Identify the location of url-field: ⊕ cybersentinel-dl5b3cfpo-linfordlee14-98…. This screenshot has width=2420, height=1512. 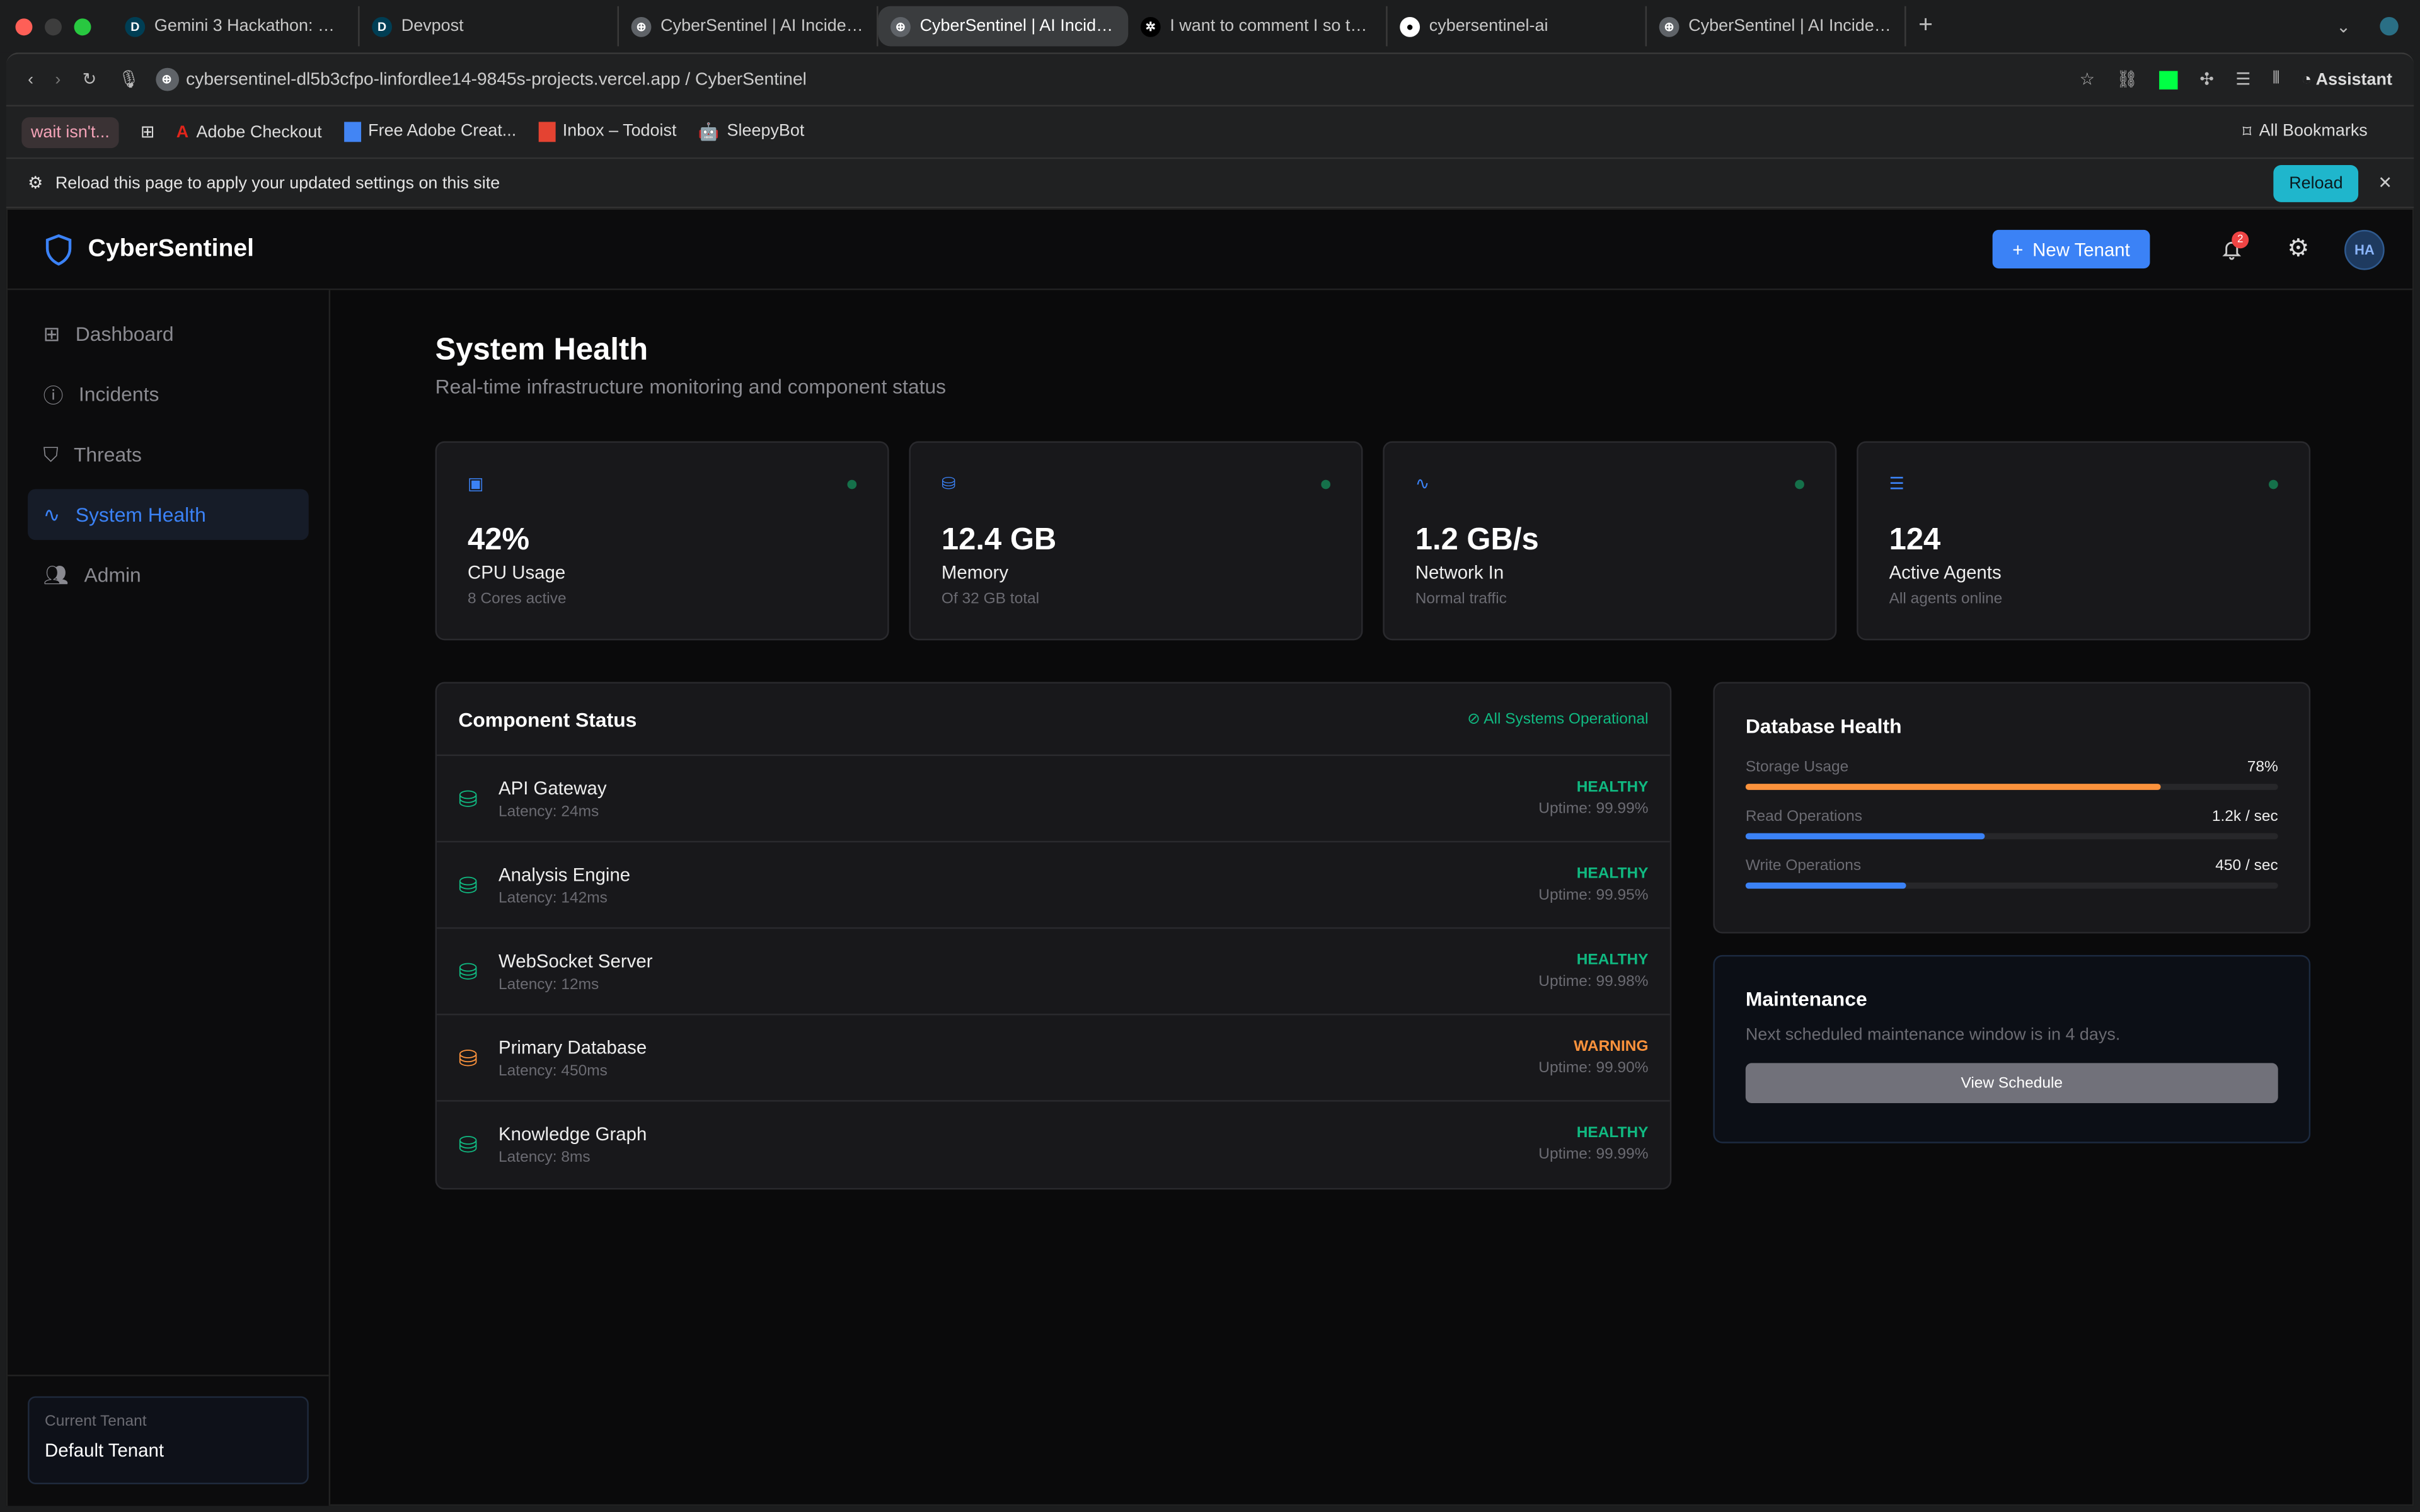
(481, 79).